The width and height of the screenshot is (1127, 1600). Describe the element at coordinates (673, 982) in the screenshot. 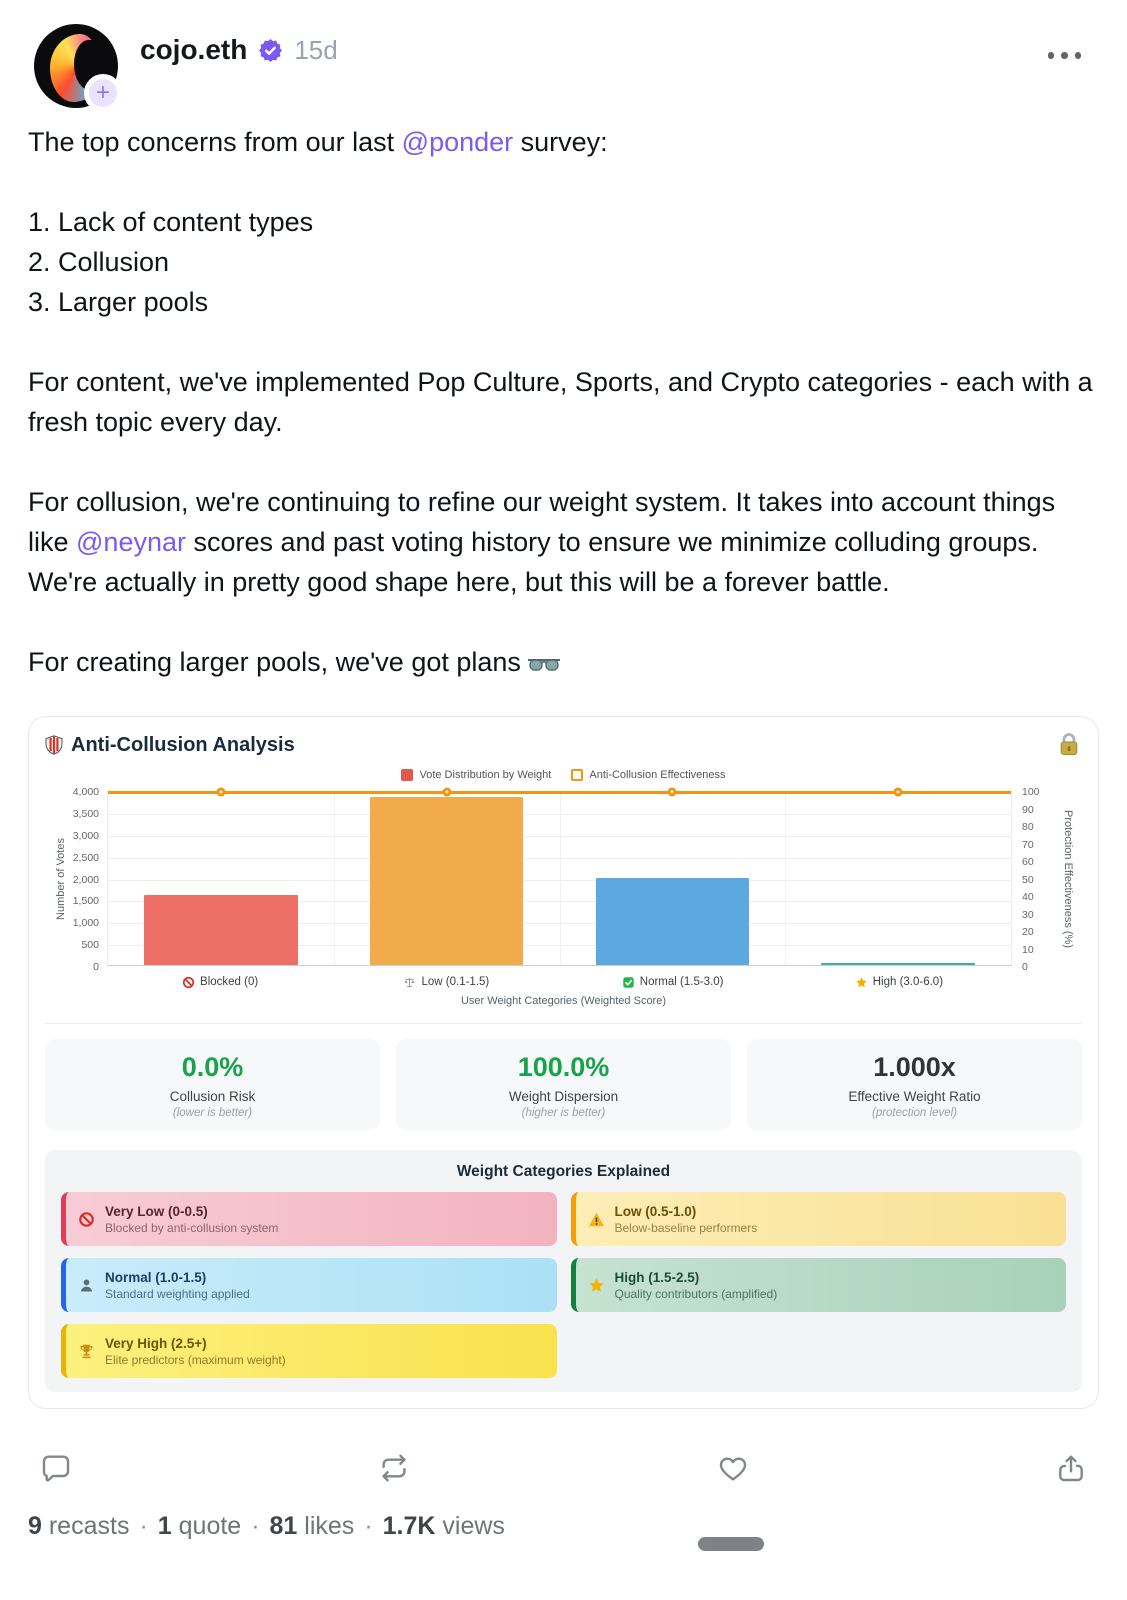

I see `x-category-label: Normal (1.5-3.0)` at that location.